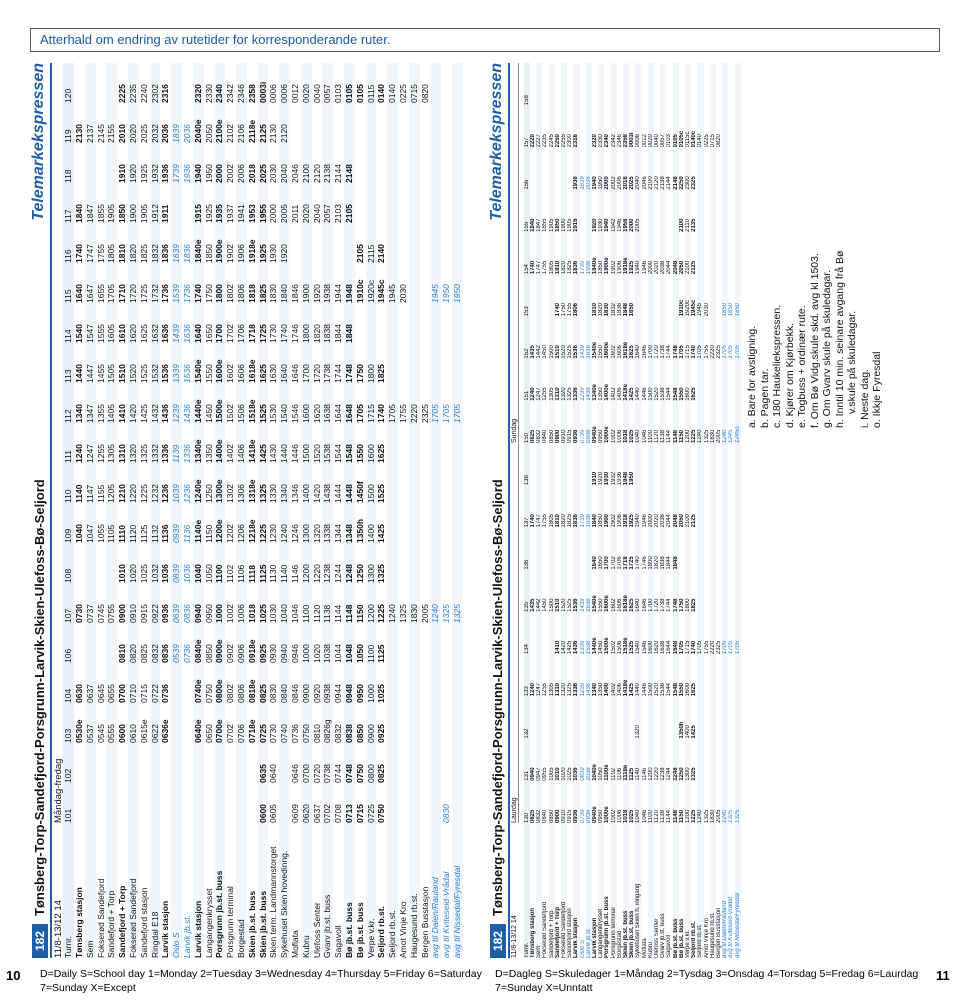 The image size is (960, 1002). Describe the element at coordinates (241, 93) in the screenshot. I see `time: 2346` at that location.